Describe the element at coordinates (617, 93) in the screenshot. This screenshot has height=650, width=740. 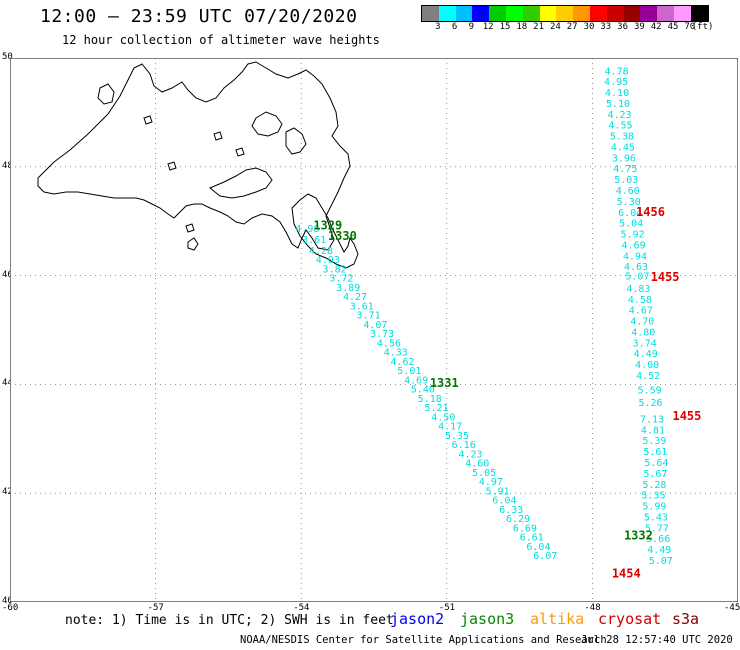
I see `wave-height-value: 4.10` at that location.